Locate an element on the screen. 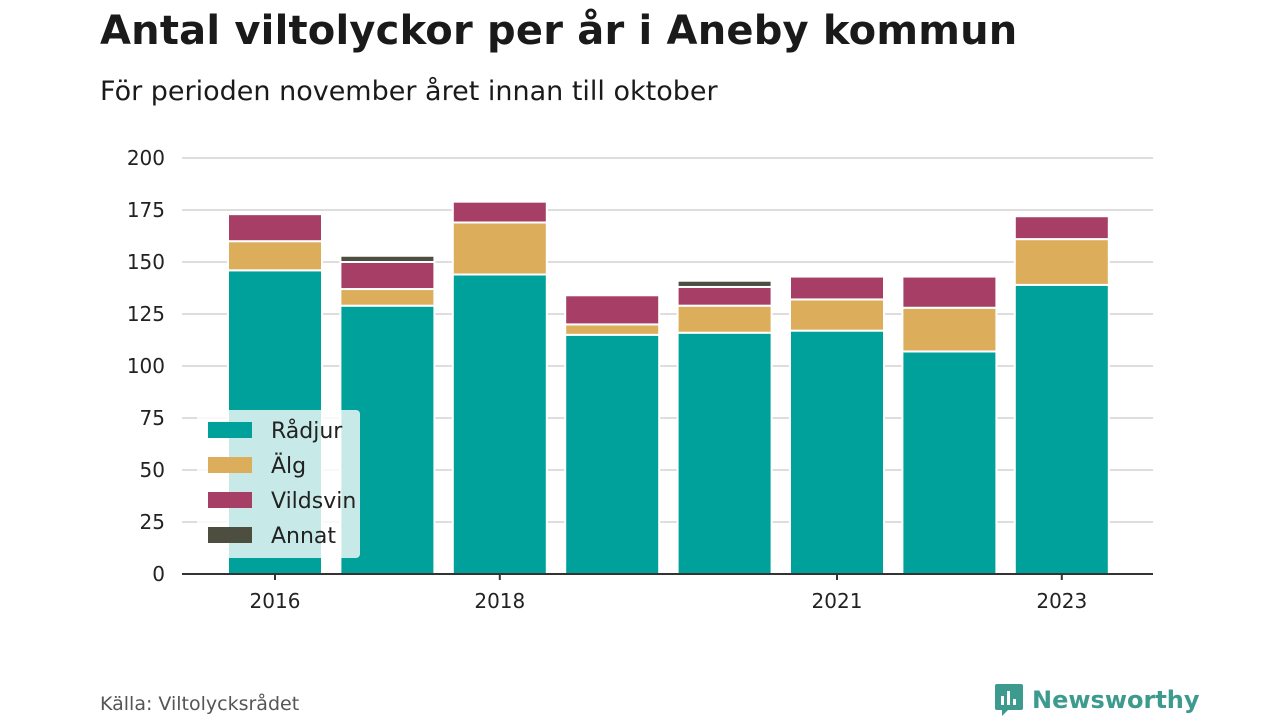  bar-rådjur-2020 is located at coordinates (724, 453).